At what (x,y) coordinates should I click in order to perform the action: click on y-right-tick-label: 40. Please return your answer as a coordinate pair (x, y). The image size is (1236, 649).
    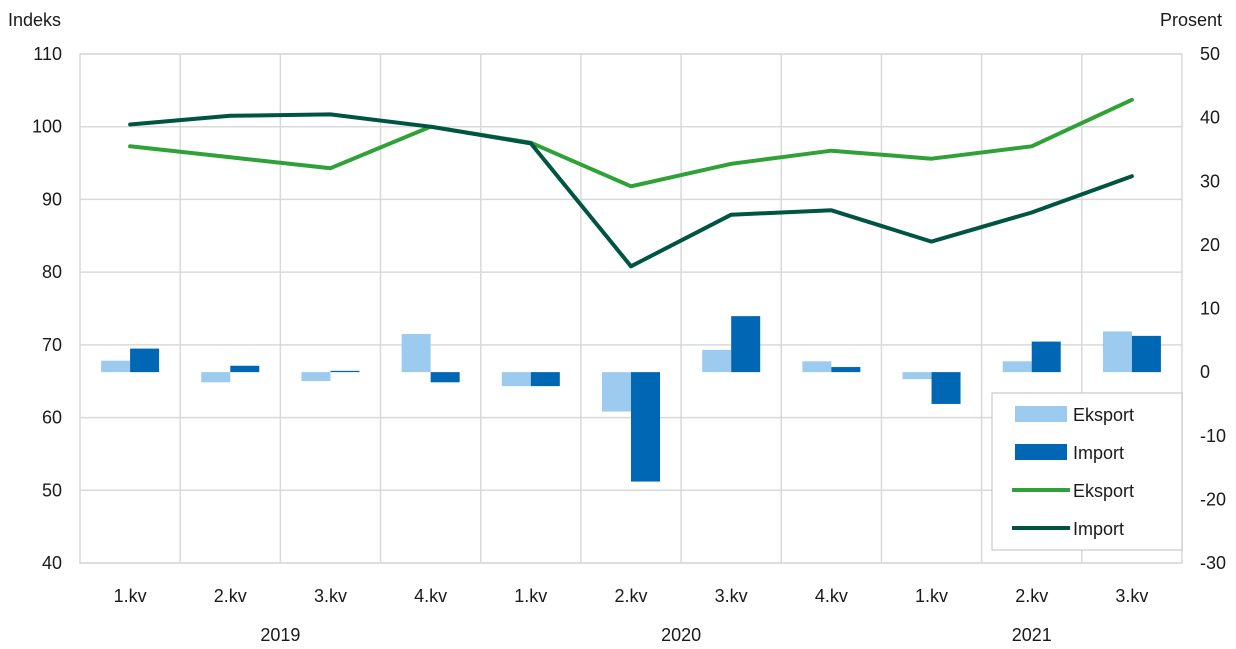
    Looking at the image, I should click on (1210, 118).